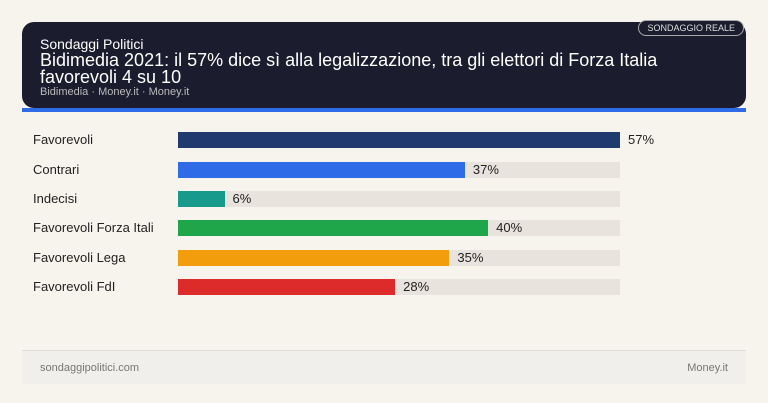  I want to click on category-label: Favorevoli, so click(63, 139).